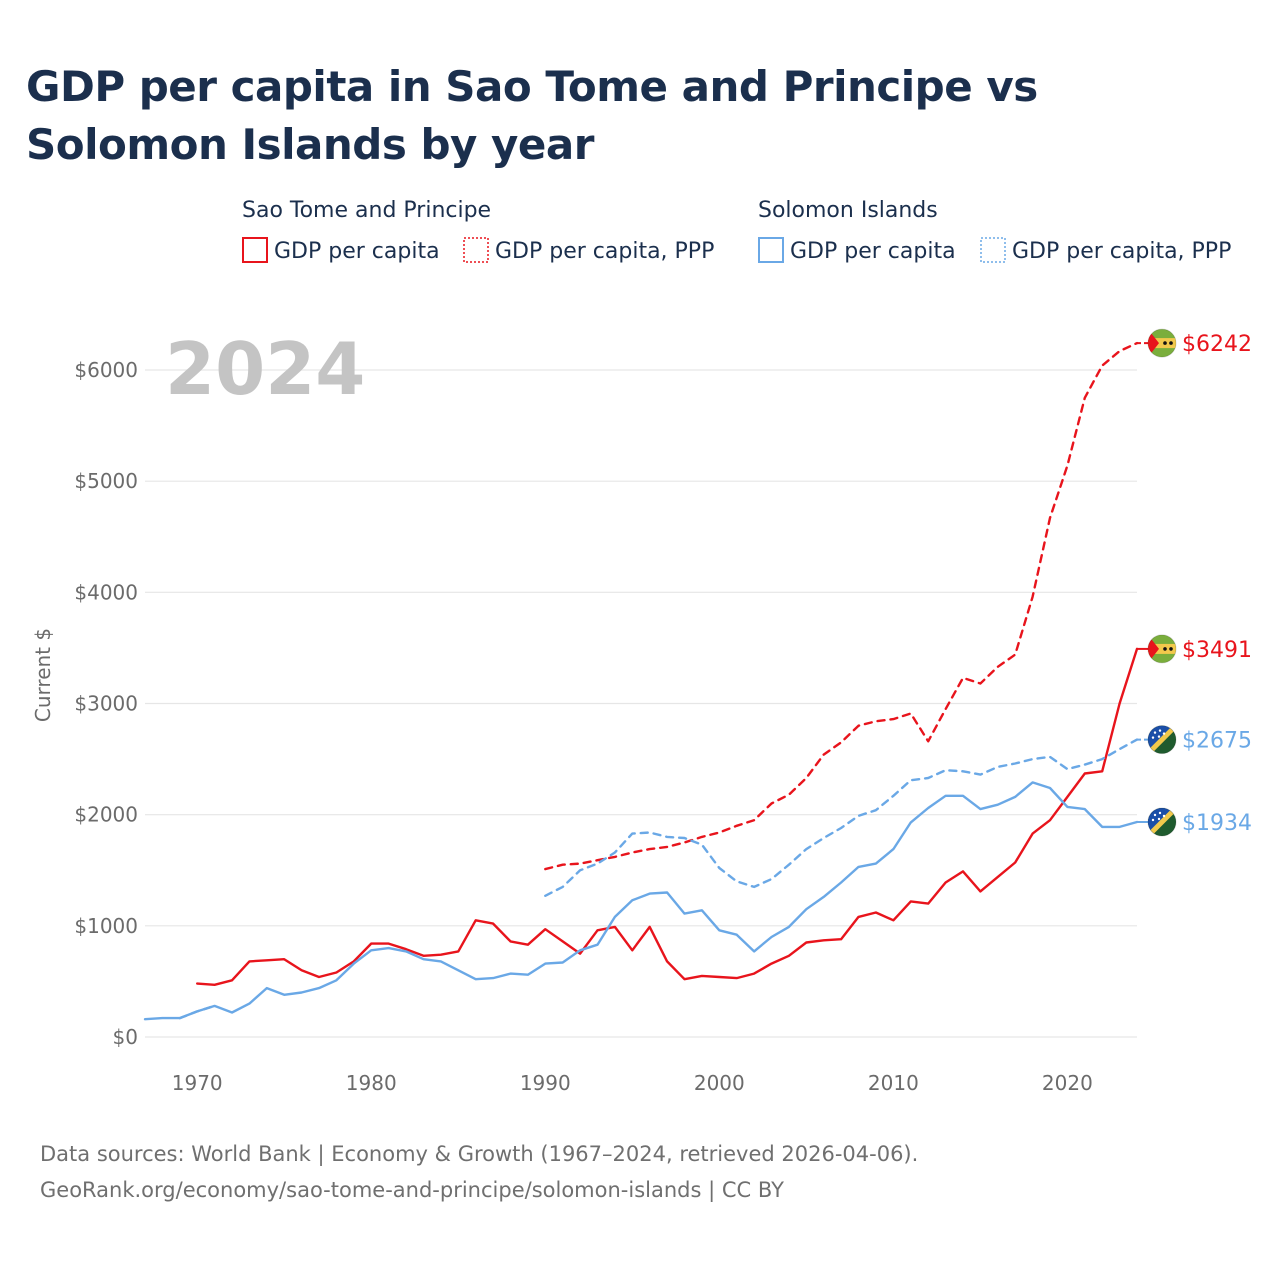 Image resolution: width=1280 pixels, height=1280 pixels. I want to click on x-tick-label: 1990, so click(545, 1083).